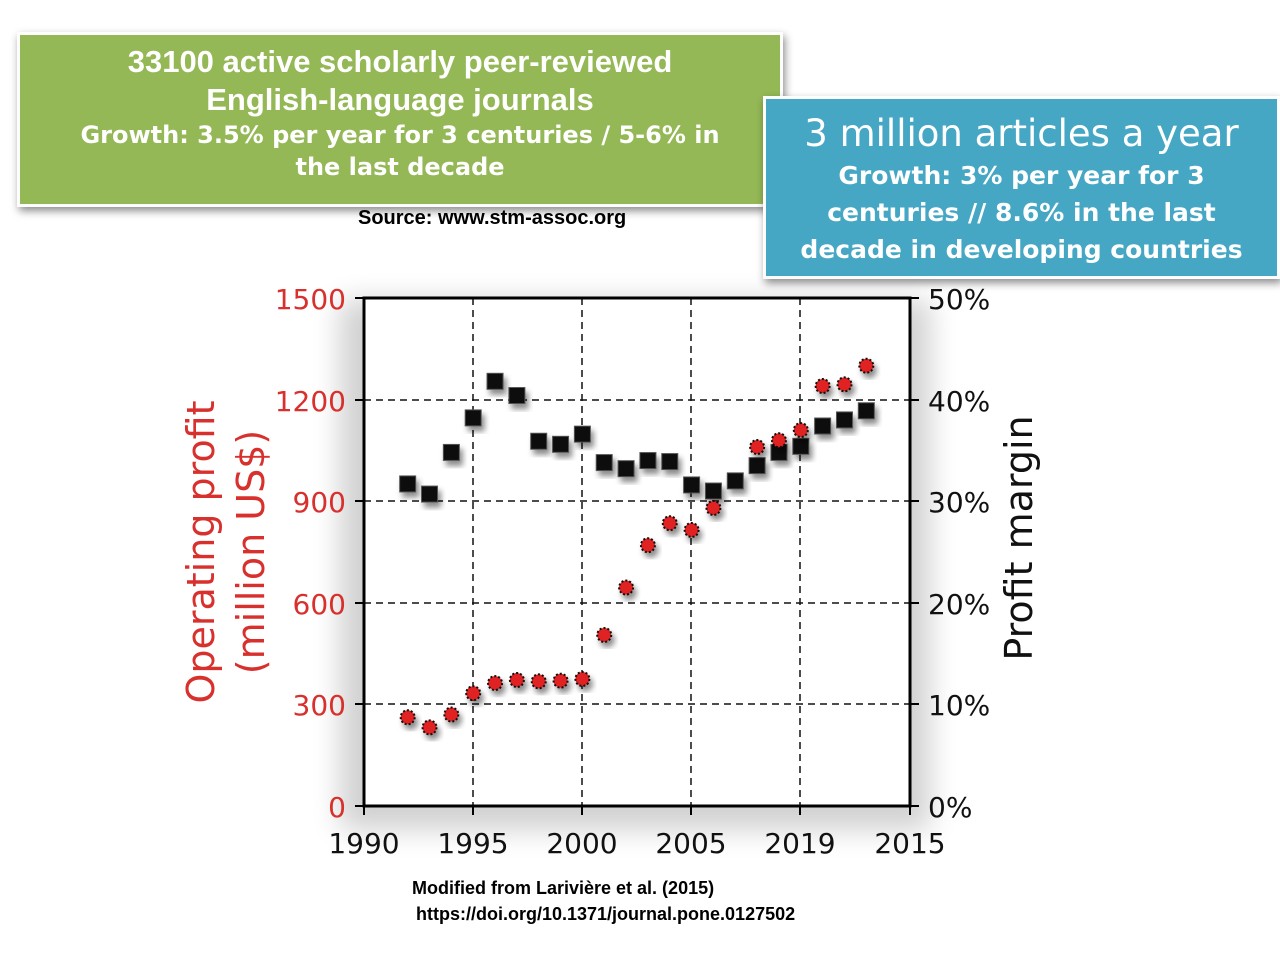  Describe the element at coordinates (1021, 133) in the screenshot. I see `articles-headline: 3 million articles a year` at that location.